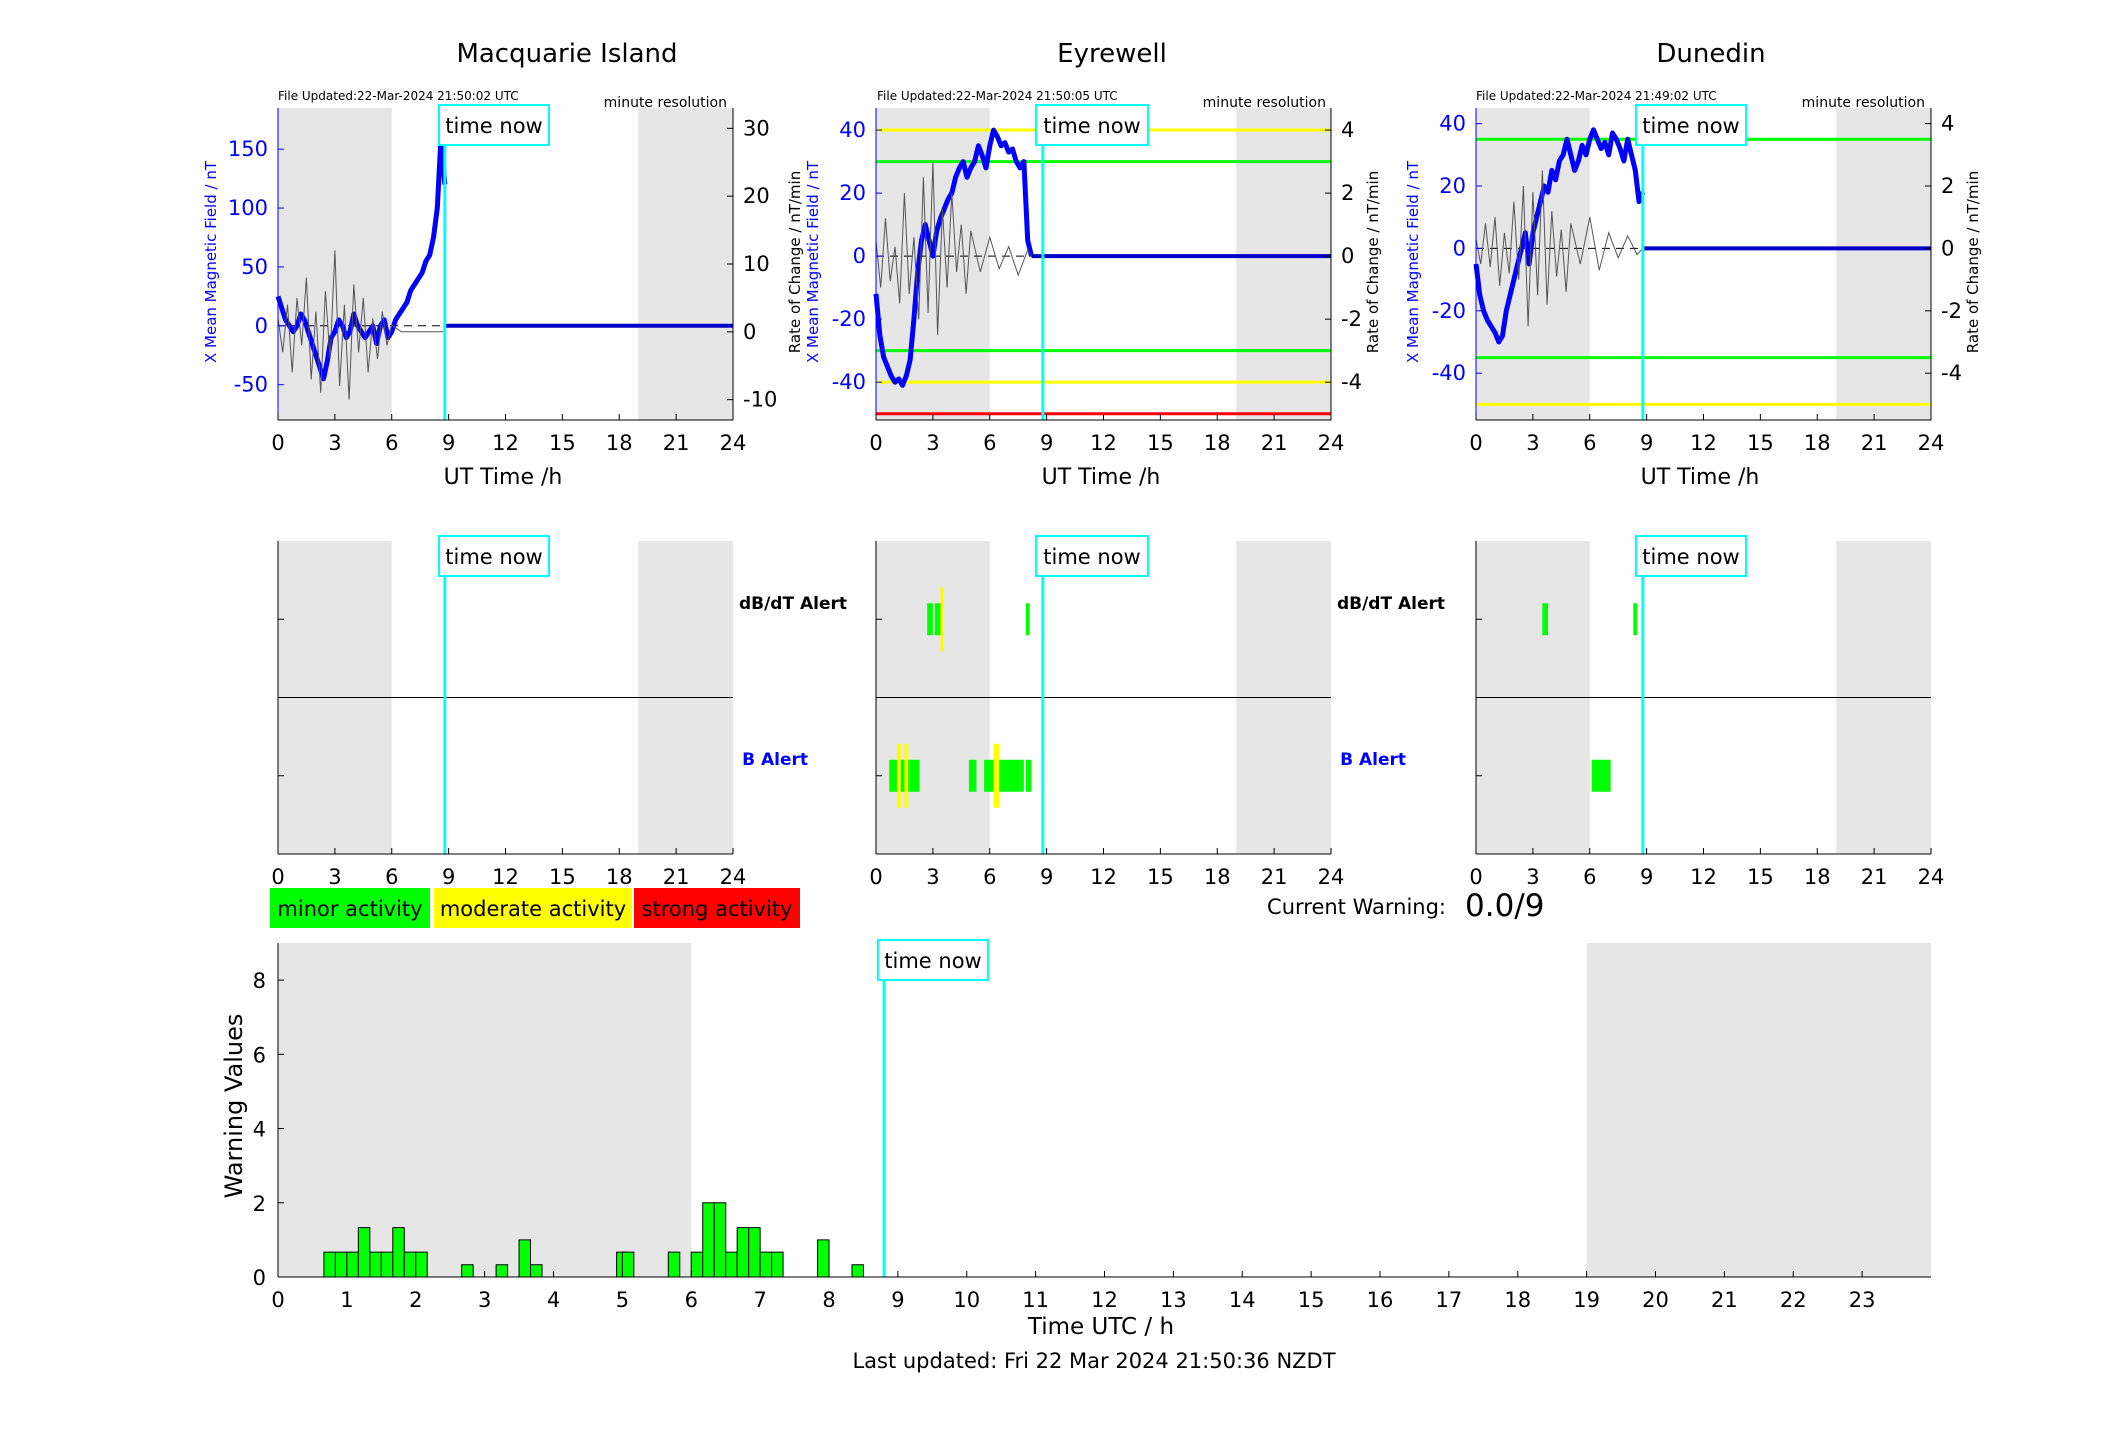 The height and width of the screenshot is (1437, 2117). What do you see at coordinates (234, 1106) in the screenshot?
I see `y-axis-label: Warning Values` at bounding box center [234, 1106].